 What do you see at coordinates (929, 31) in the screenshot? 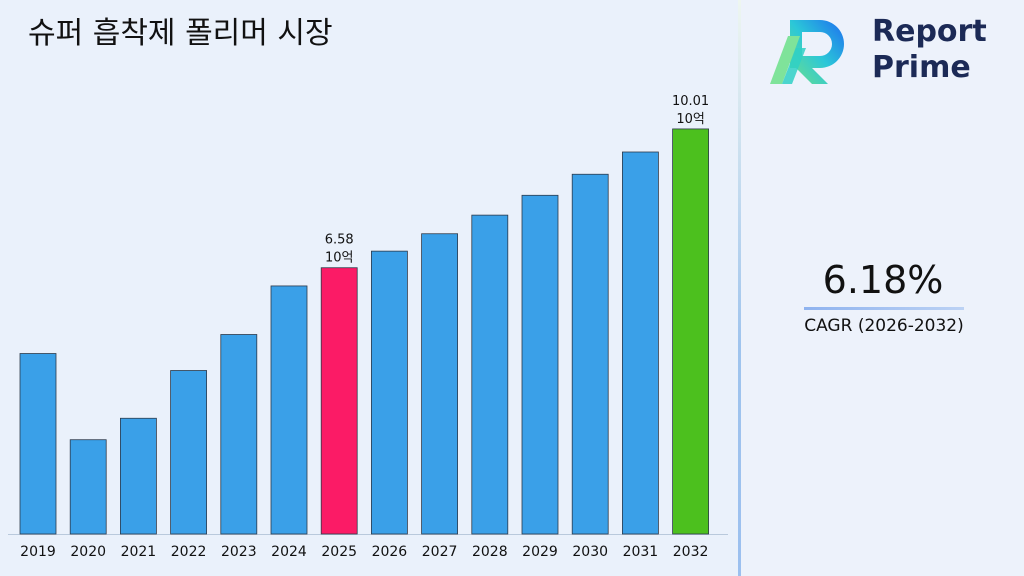
I see `logo-line-report: Report` at bounding box center [929, 31].